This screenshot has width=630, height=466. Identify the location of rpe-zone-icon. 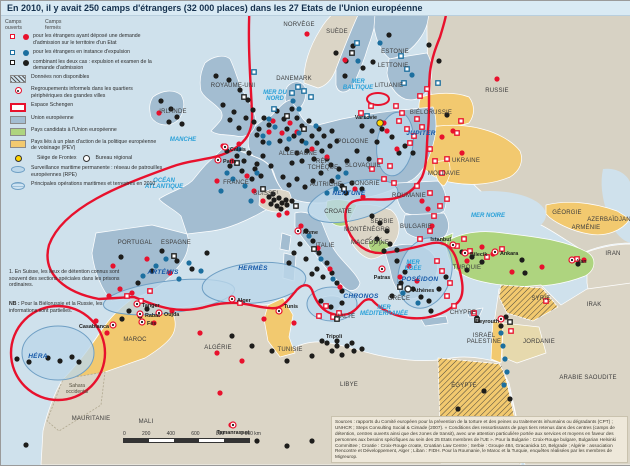
(18, 170).